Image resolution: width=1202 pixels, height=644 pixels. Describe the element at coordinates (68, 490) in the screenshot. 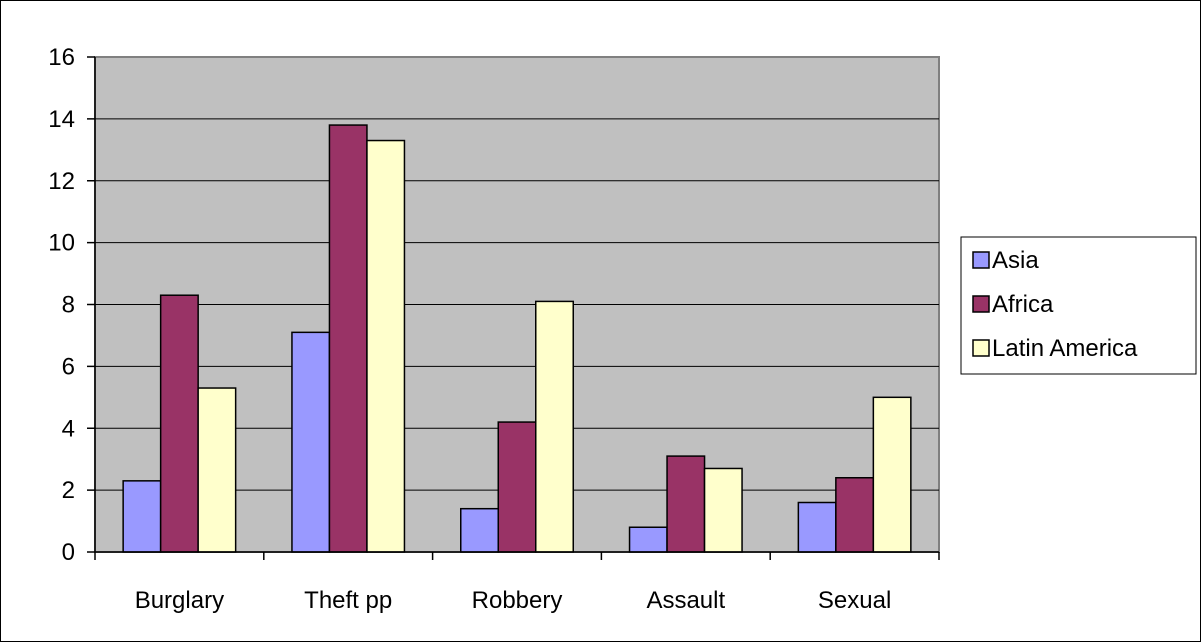

I see `y-tick-label: 2` at that location.